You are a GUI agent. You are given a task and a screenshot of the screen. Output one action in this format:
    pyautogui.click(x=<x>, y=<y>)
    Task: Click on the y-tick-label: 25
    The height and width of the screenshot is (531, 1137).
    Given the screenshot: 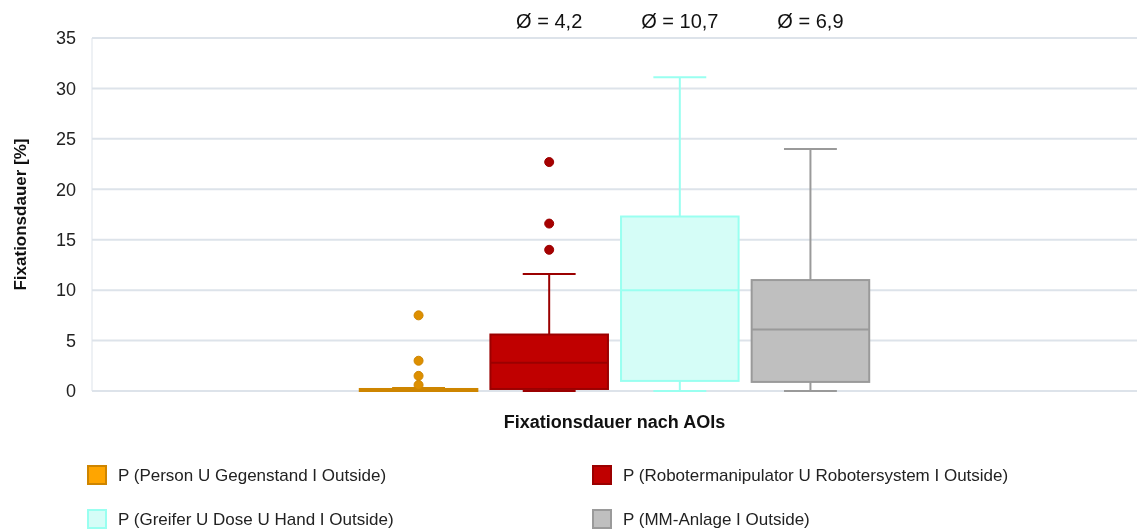 What is the action you would take?
    pyautogui.click(x=65, y=139)
    